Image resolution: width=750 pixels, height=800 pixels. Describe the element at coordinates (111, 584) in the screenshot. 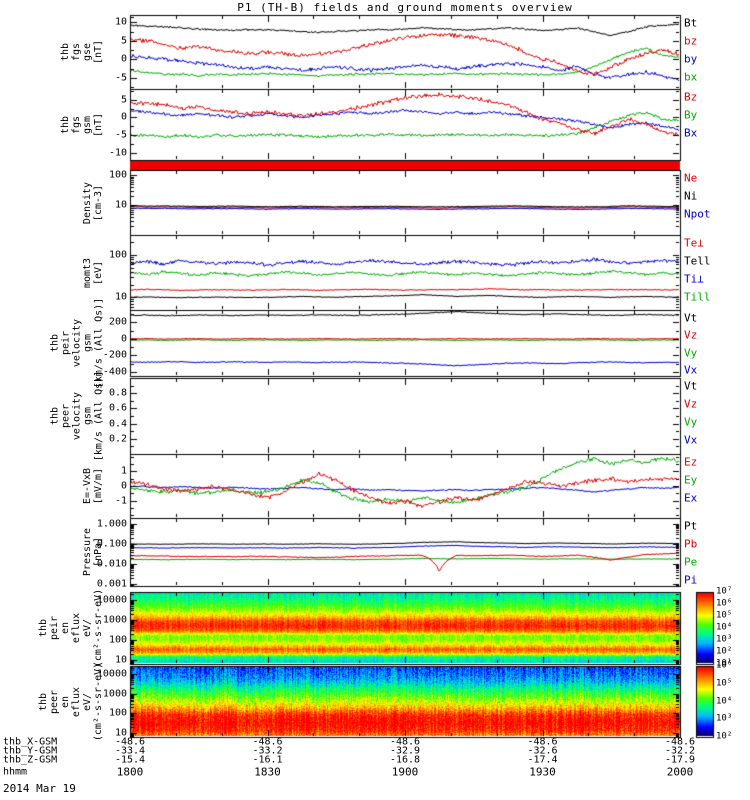

I see `y-tick-label: 0.001` at that location.